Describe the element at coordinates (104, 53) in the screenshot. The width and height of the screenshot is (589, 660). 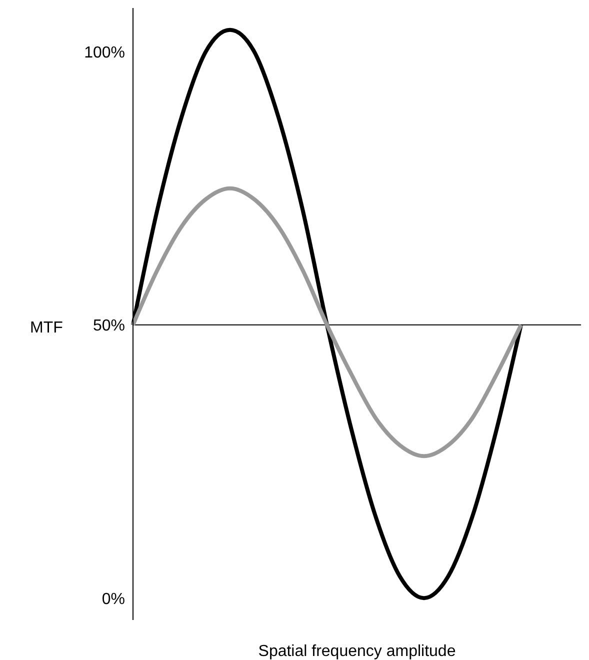
I see `y-tick-label: 100%` at that location.